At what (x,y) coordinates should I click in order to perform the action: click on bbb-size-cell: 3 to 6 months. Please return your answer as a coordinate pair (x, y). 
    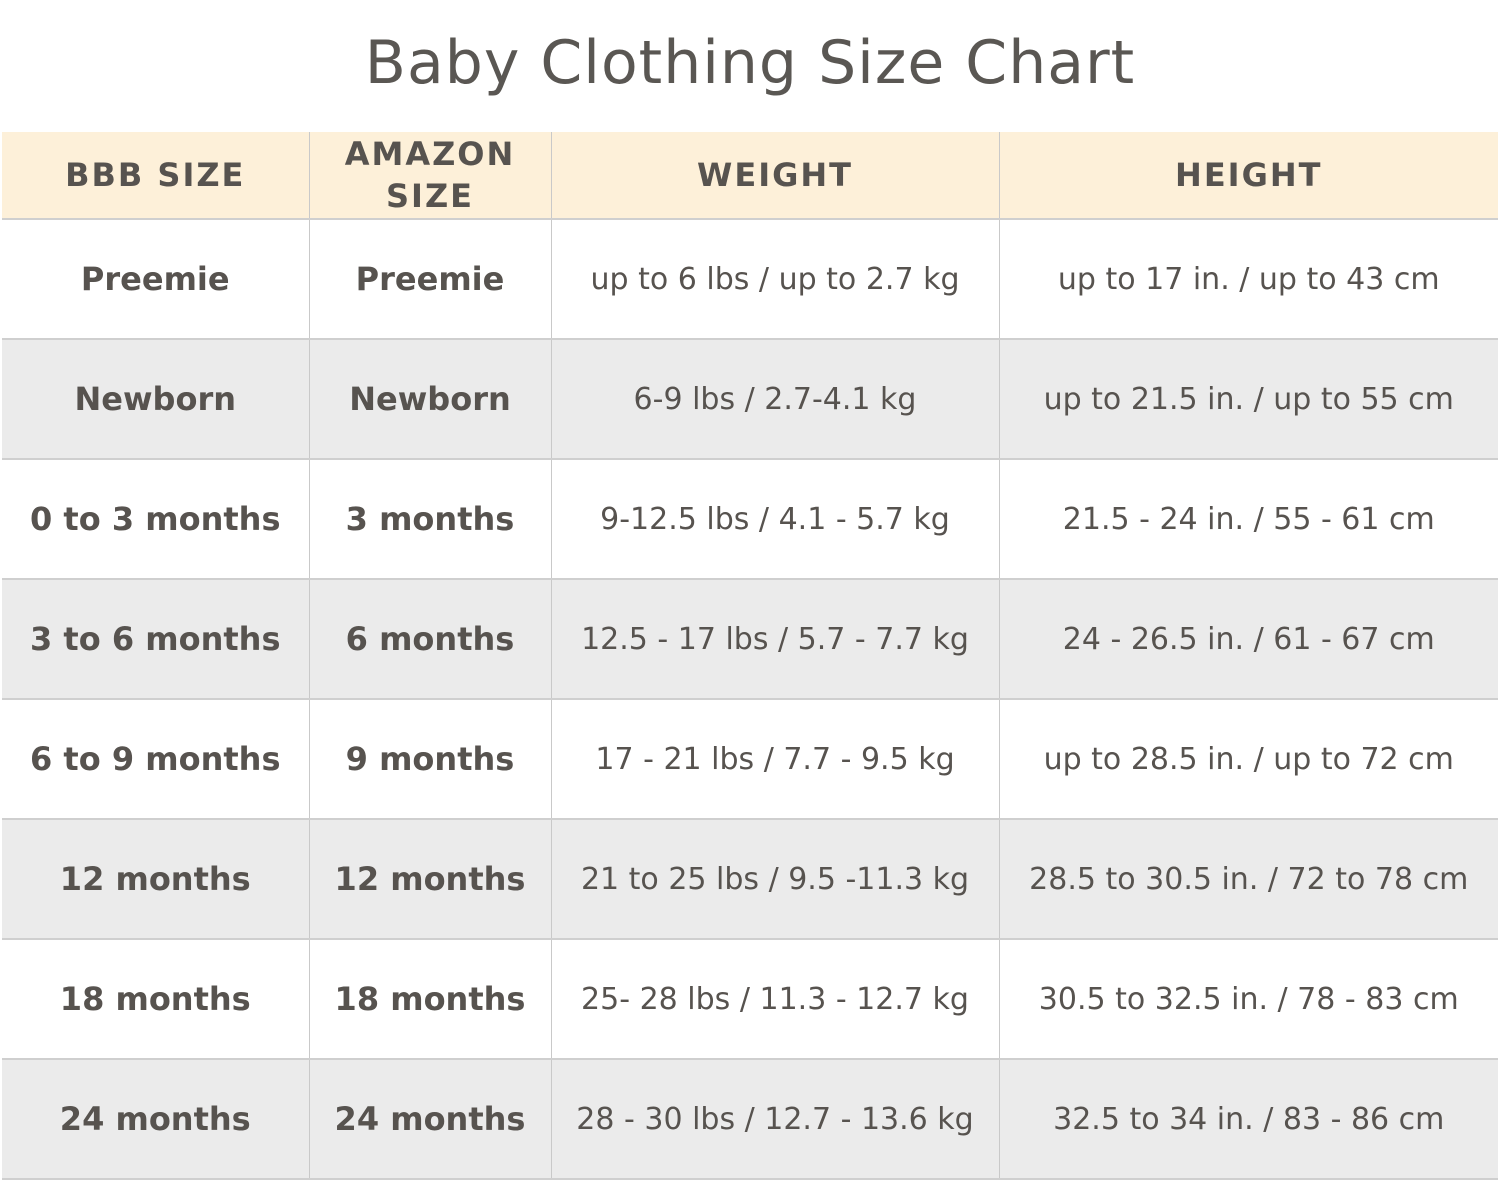
    Looking at the image, I should click on (155, 638).